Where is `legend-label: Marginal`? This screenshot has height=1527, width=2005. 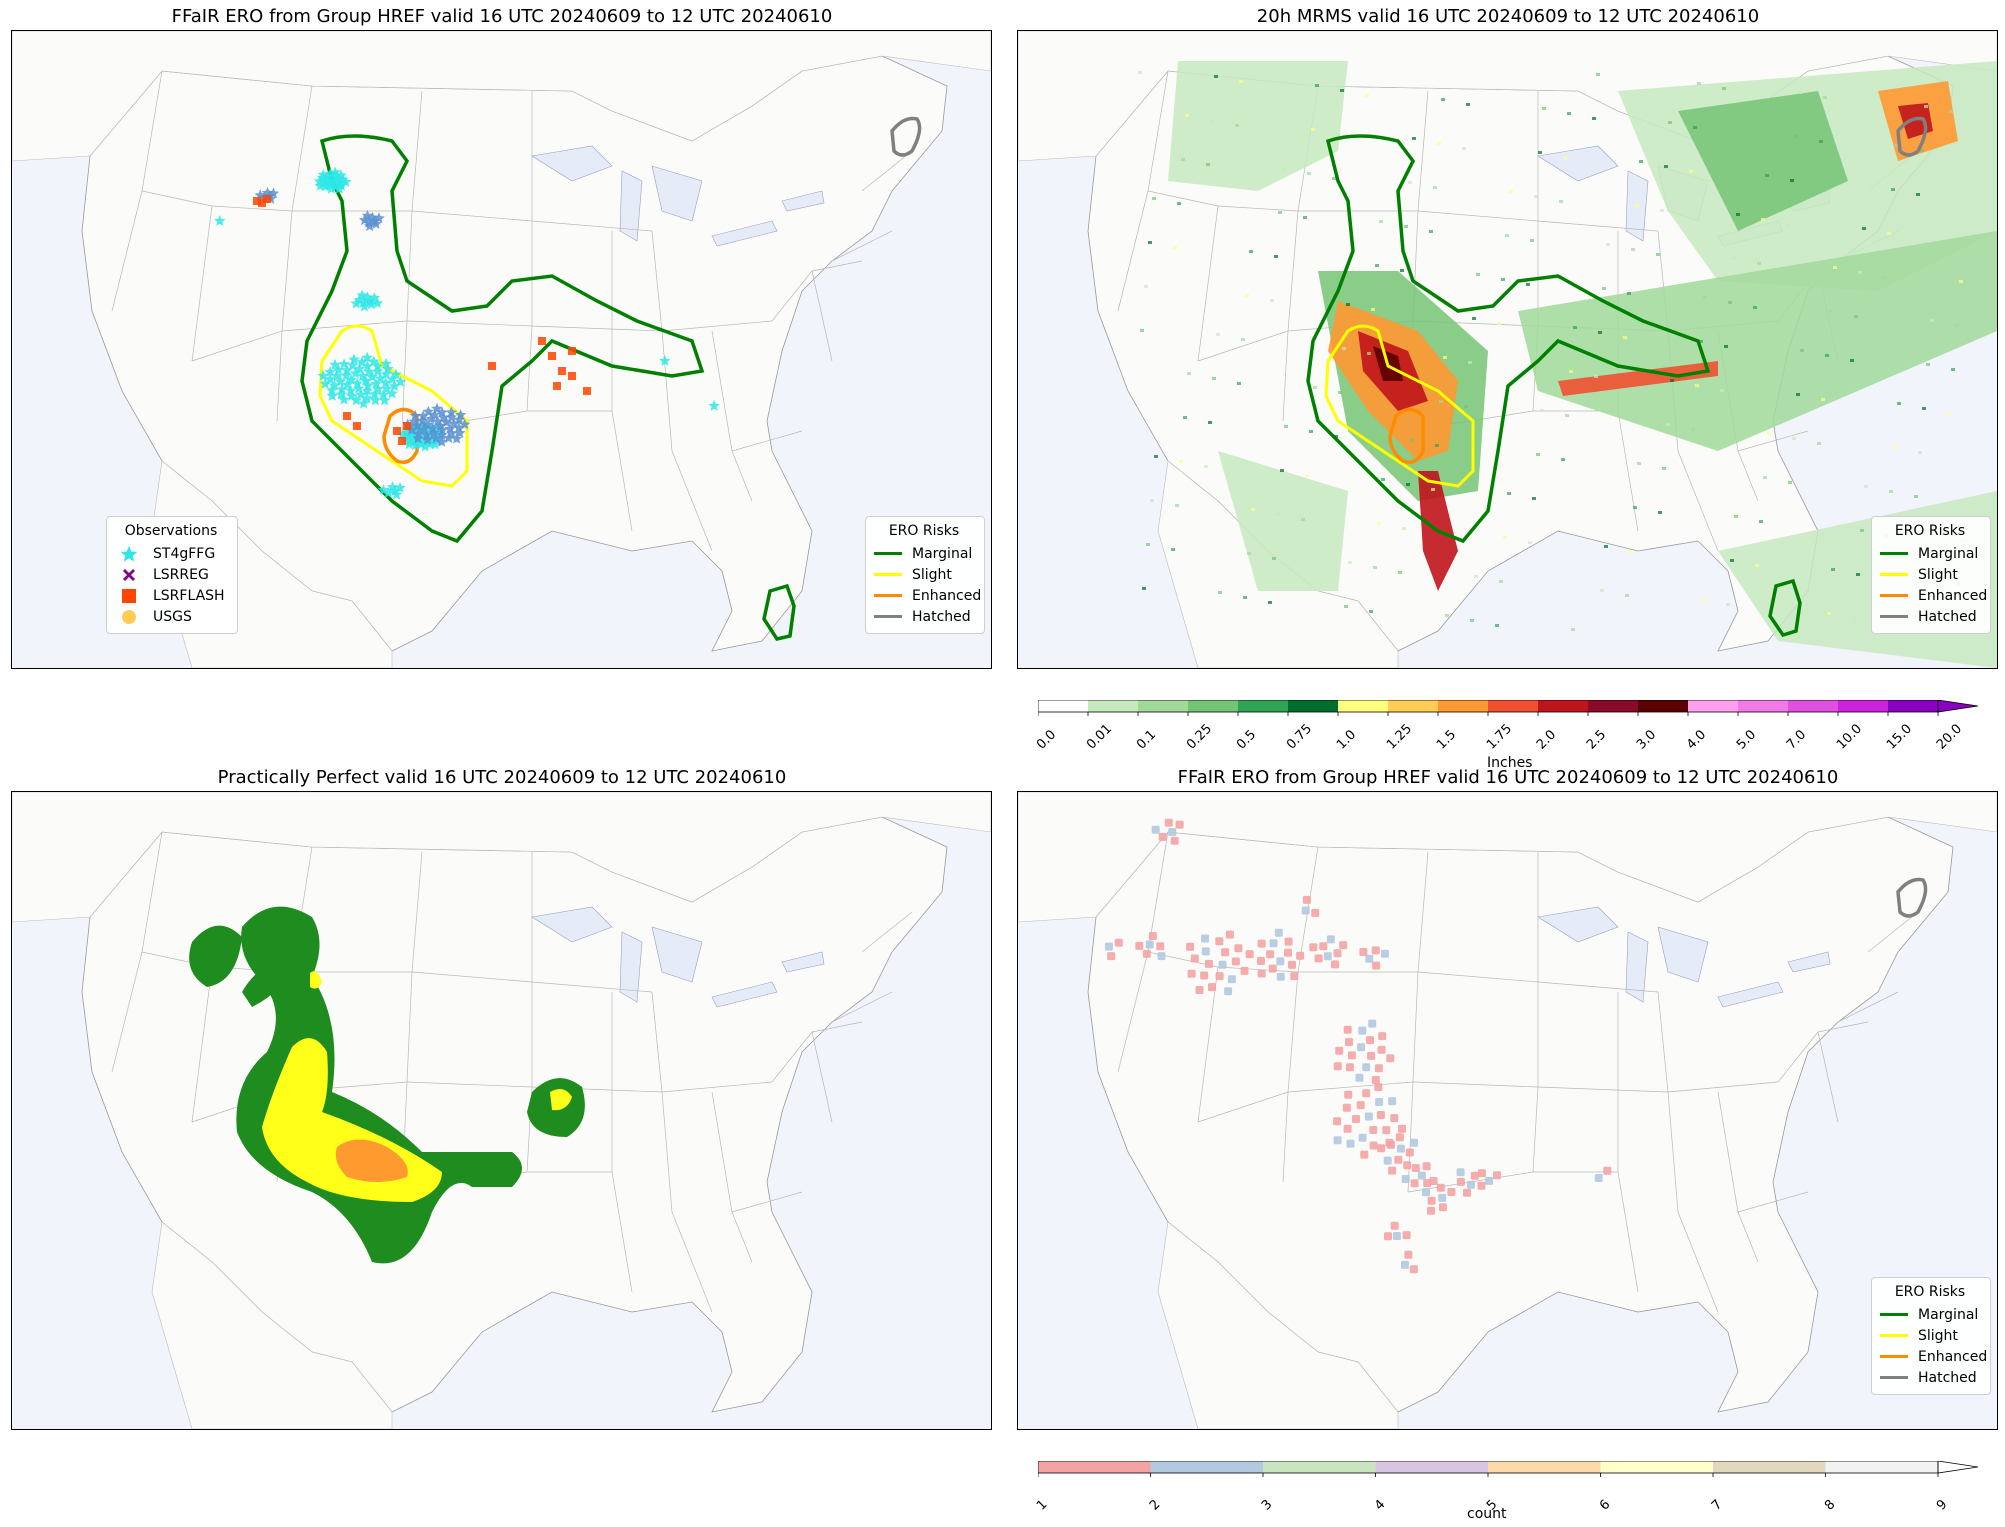
legend-label: Marginal is located at coordinates (1948, 553).